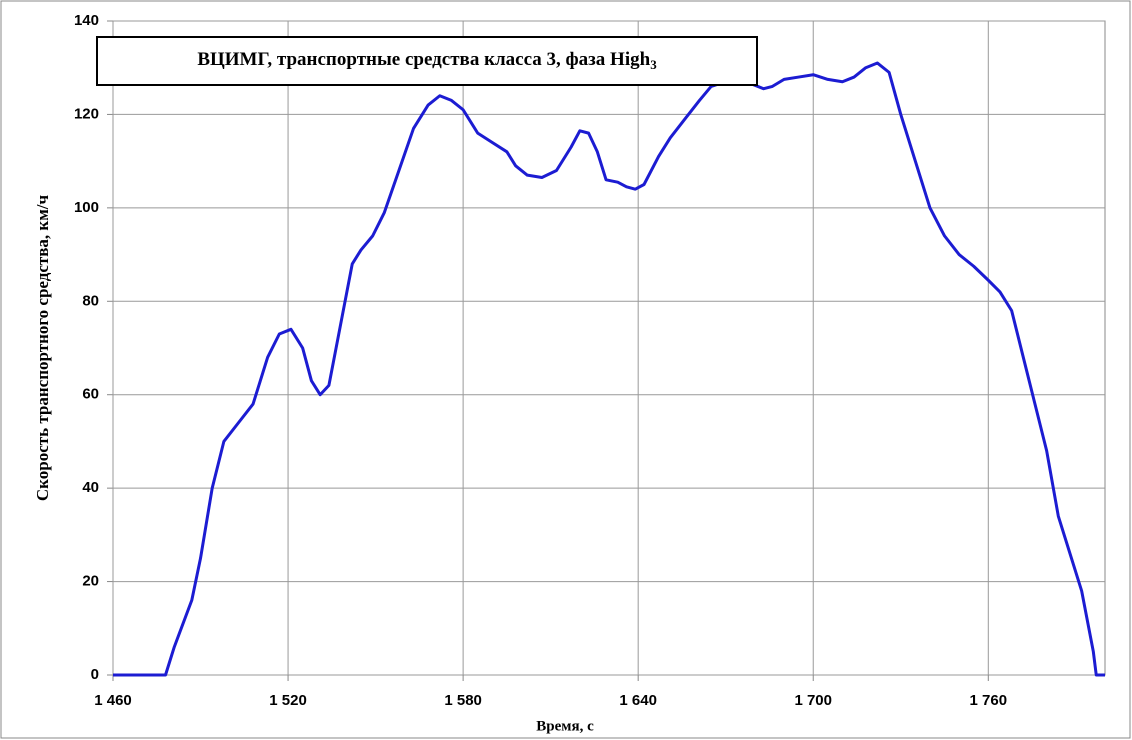  Describe the element at coordinates (90, 394) in the screenshot. I see `y-tick-label: 60` at that location.